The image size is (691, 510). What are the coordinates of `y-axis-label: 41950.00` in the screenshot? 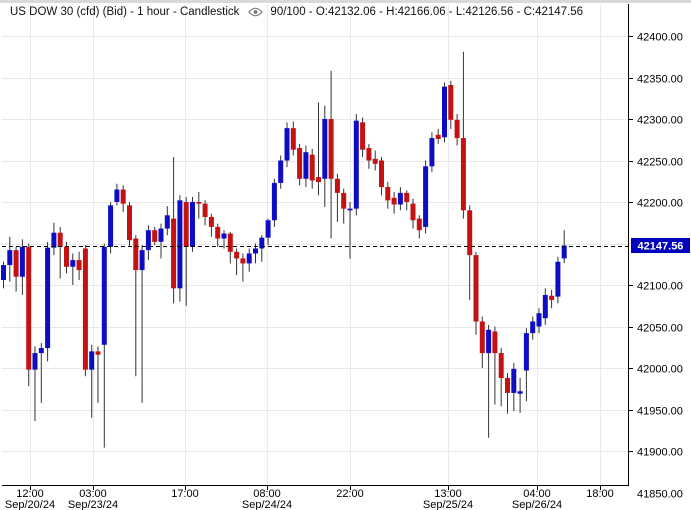 It's located at (660, 412).